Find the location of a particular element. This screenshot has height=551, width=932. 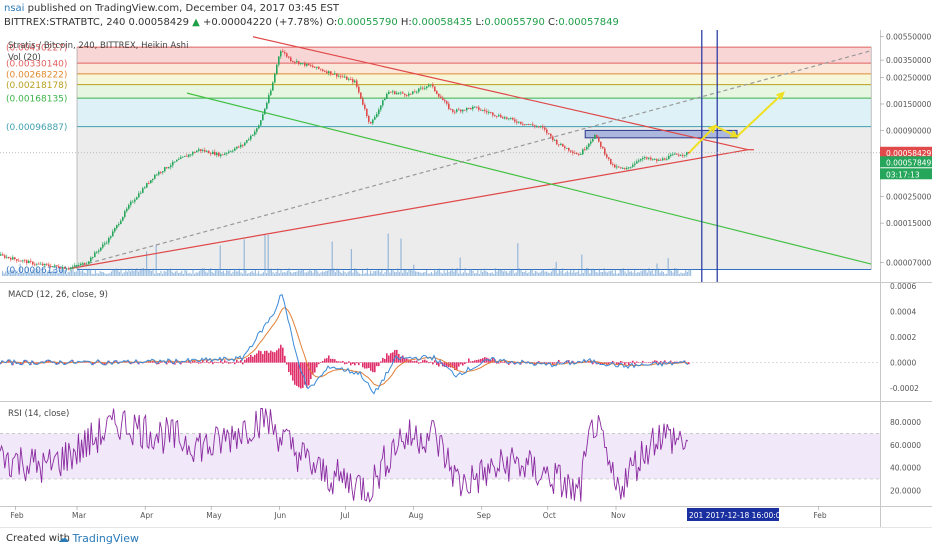

time-tick-label: May is located at coordinates (214, 515).